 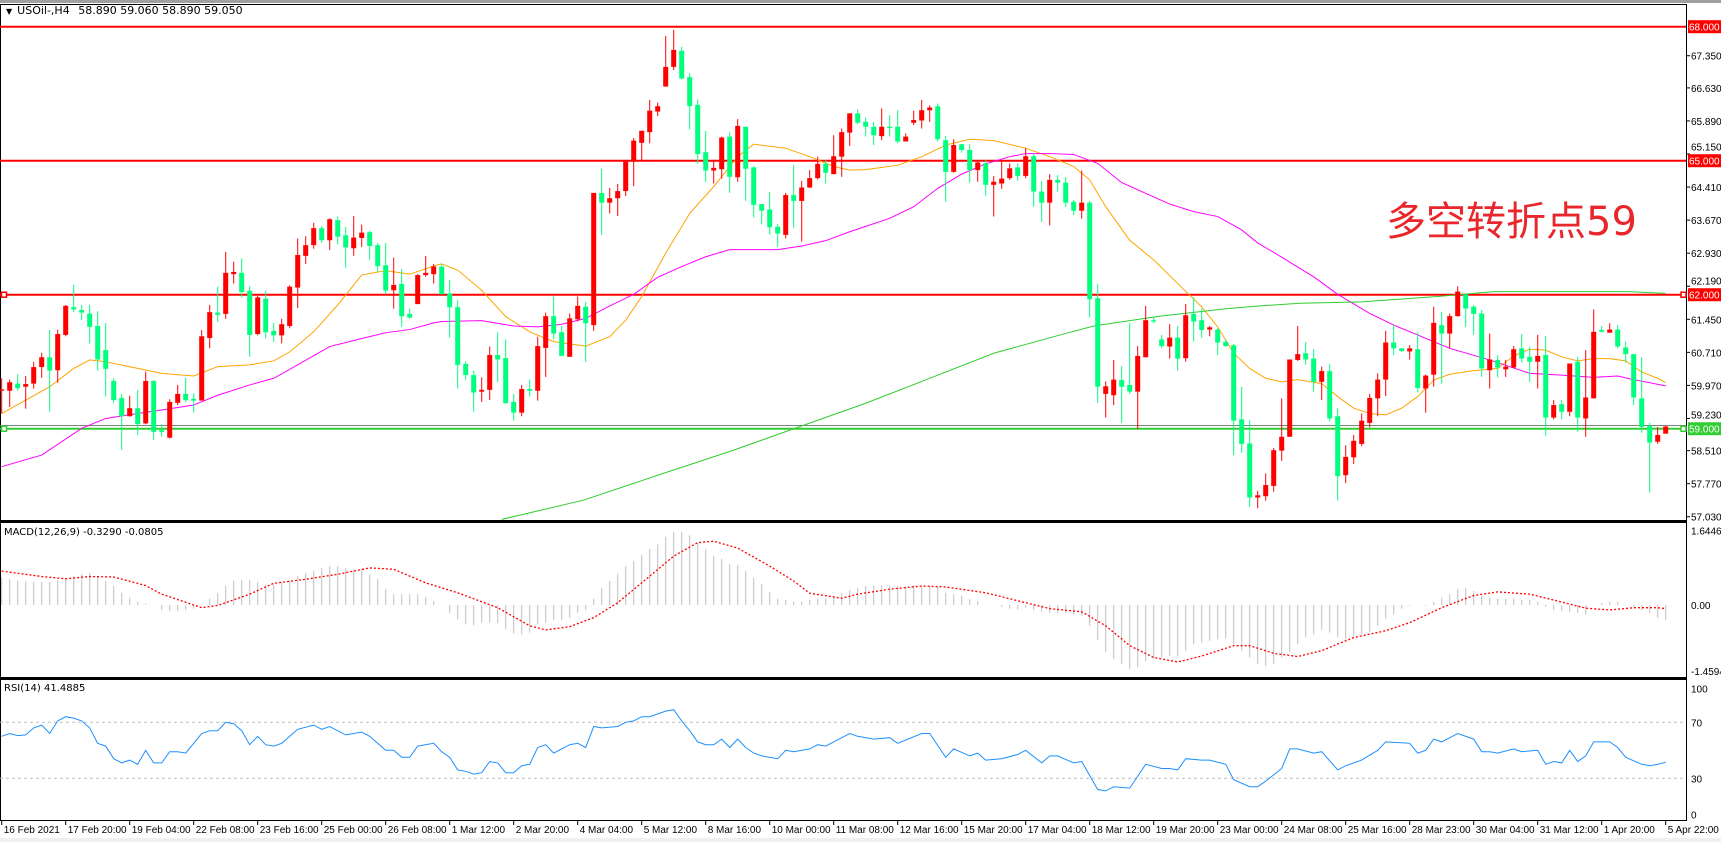 I want to click on price-level-label: 65.000, so click(x=1704, y=162).